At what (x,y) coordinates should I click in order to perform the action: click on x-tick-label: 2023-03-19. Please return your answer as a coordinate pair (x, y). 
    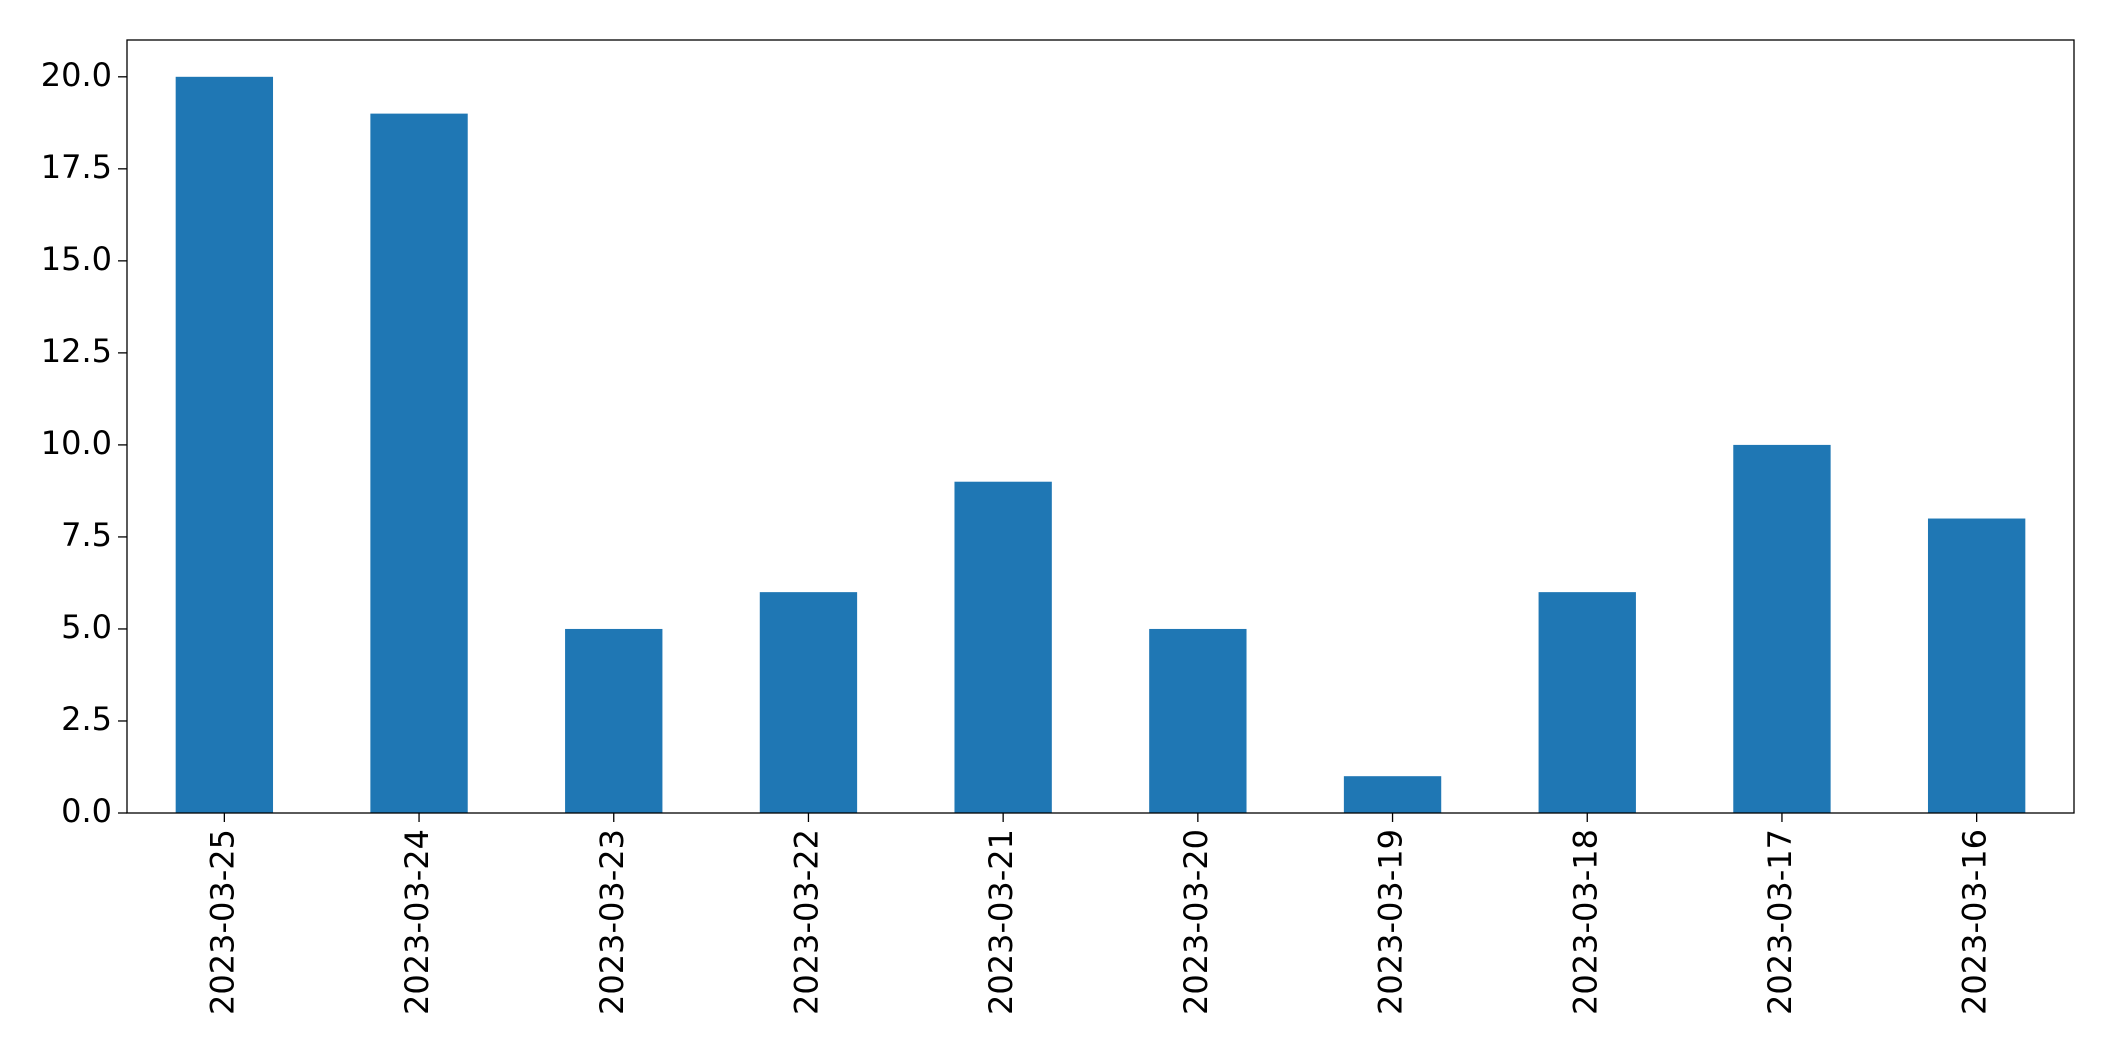
    Looking at the image, I should click on (1391, 922).